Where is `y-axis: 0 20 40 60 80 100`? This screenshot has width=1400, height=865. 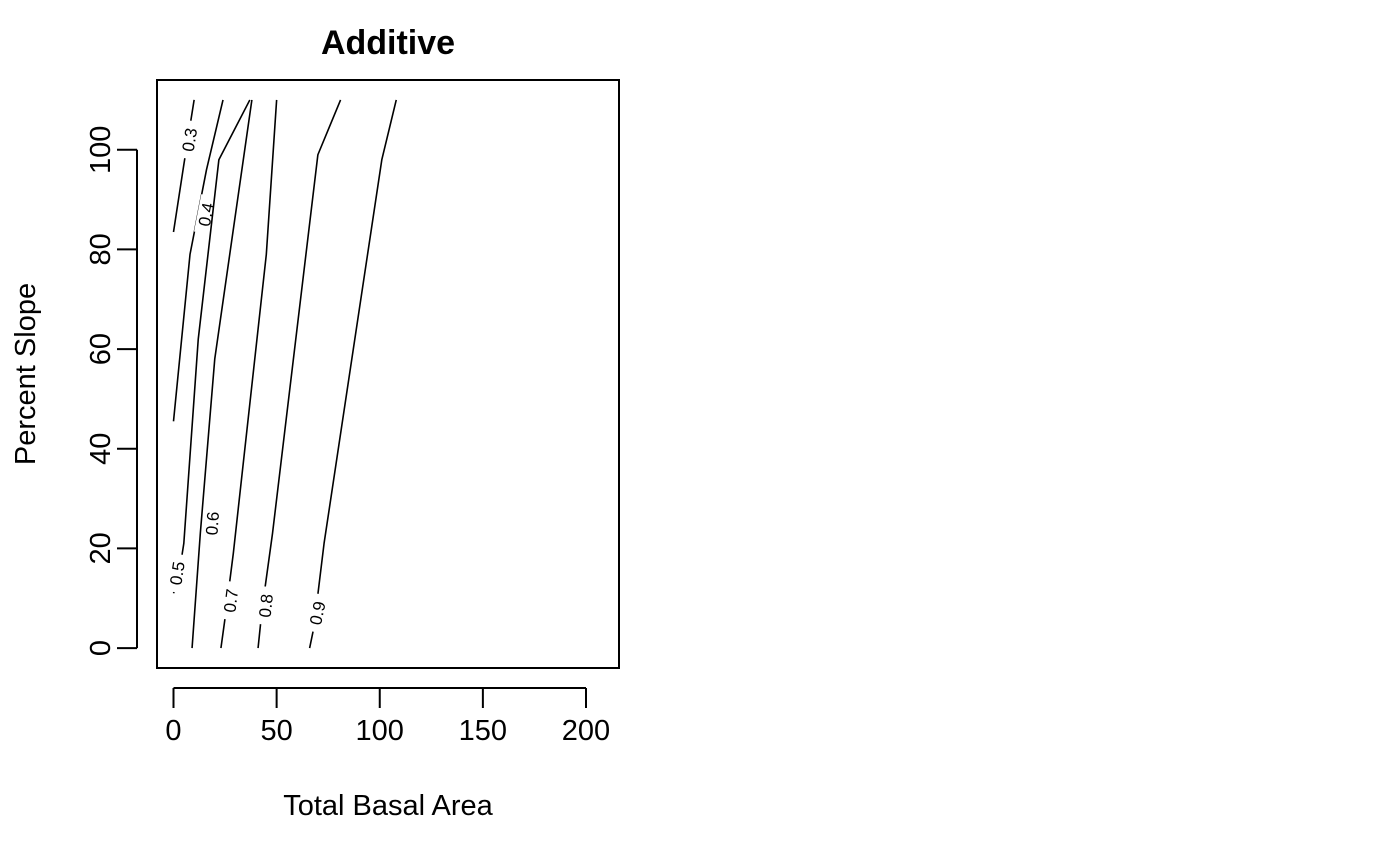 y-axis: 0 20 40 60 80 100 is located at coordinates (111, 391).